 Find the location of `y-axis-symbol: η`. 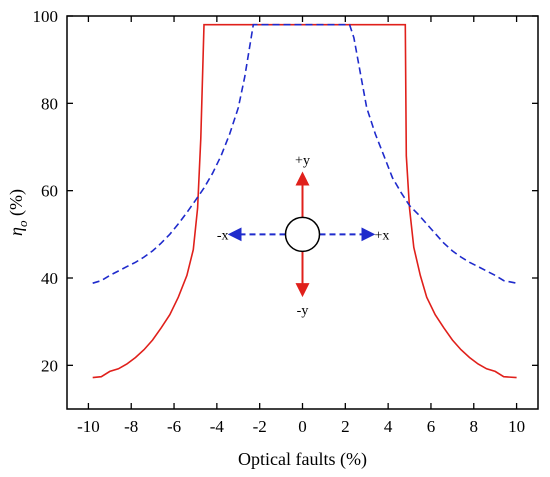

y-axis-symbol: η is located at coordinates (16, 231).